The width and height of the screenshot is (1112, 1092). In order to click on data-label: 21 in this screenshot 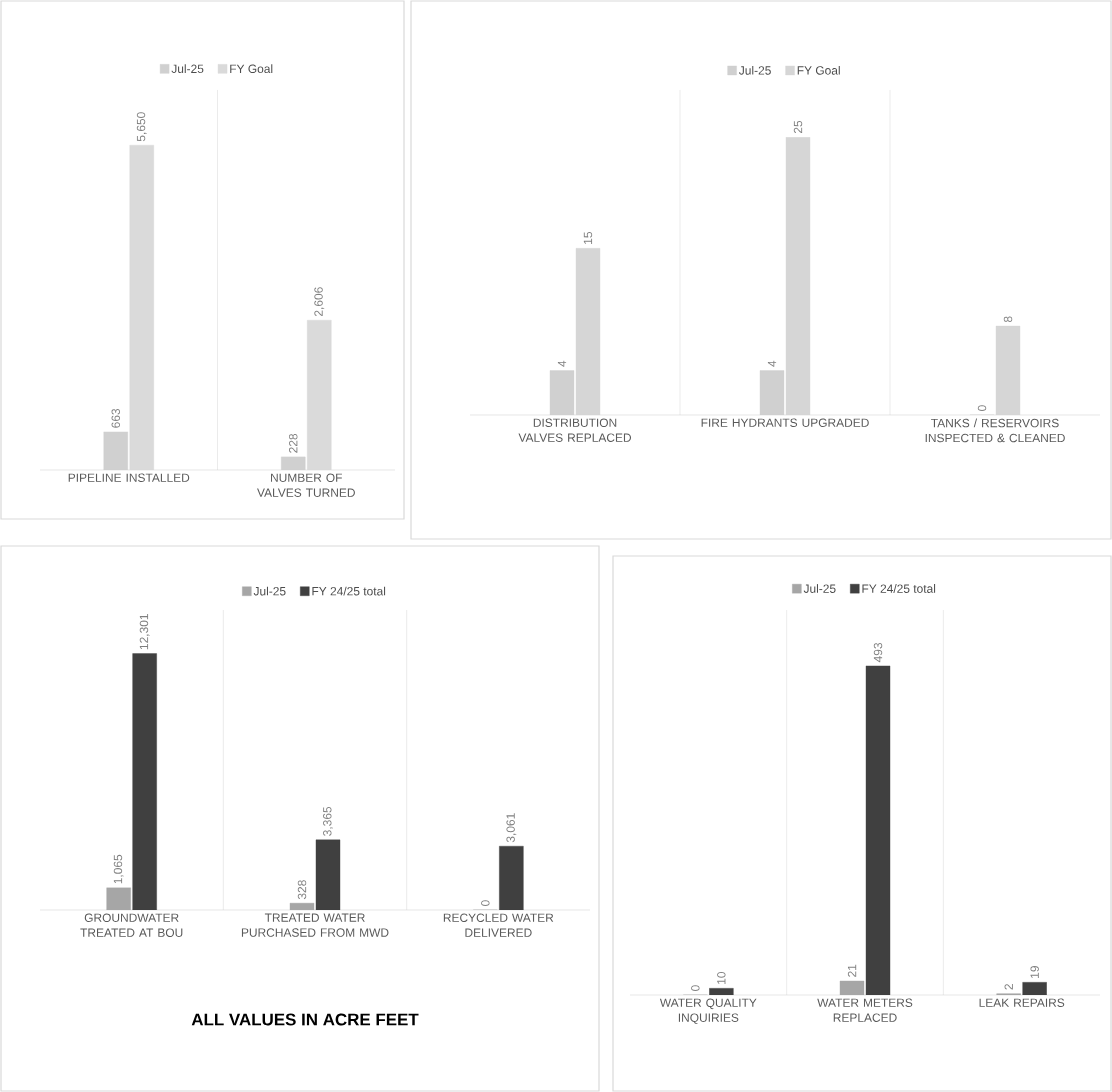, I will do `click(852, 970)`.